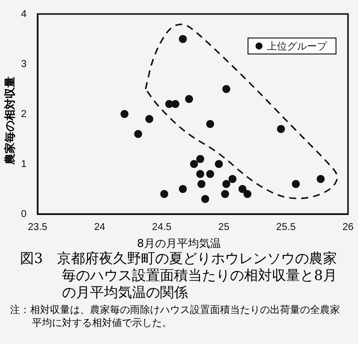 This screenshot has width=358, height=344. Describe the element at coordinates (24, 214) in the screenshot. I see `y-tick-label: 0` at that location.